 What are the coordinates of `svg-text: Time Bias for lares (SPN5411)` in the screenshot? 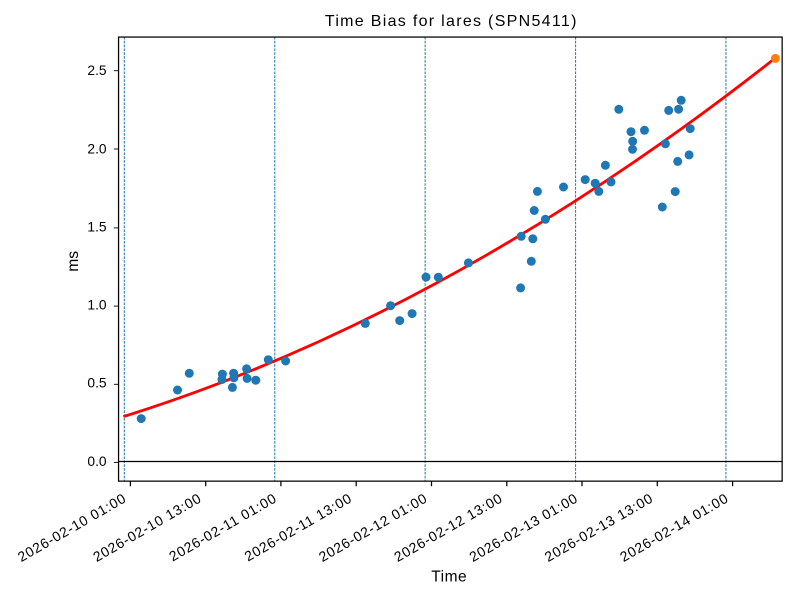 It's located at (451, 21).